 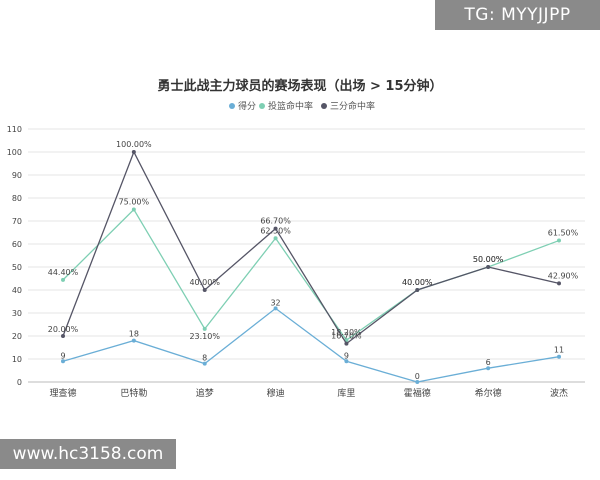 What do you see at coordinates (563, 233) in the screenshot?
I see `data-label: 61.50%` at bounding box center [563, 233].